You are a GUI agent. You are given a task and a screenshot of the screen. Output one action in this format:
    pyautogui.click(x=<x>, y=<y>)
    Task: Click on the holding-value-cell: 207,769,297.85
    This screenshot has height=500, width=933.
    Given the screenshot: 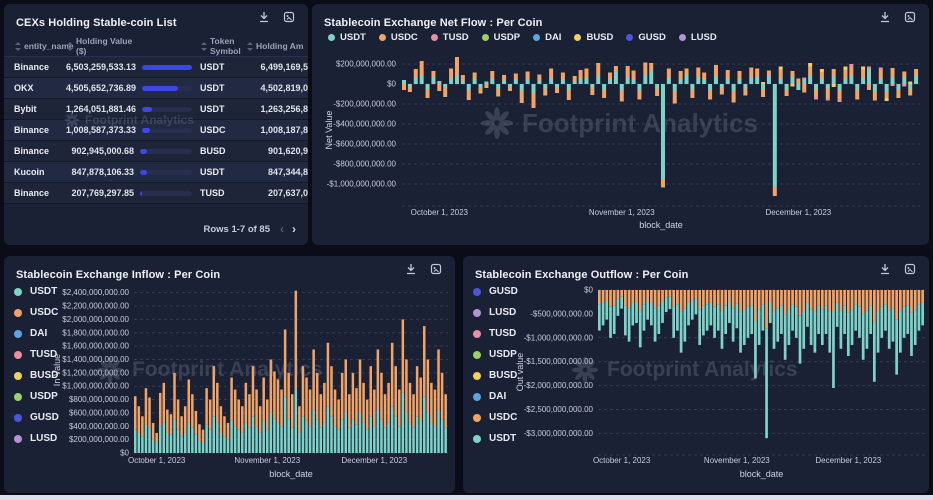 What is the action you would take?
    pyautogui.click(x=130, y=193)
    